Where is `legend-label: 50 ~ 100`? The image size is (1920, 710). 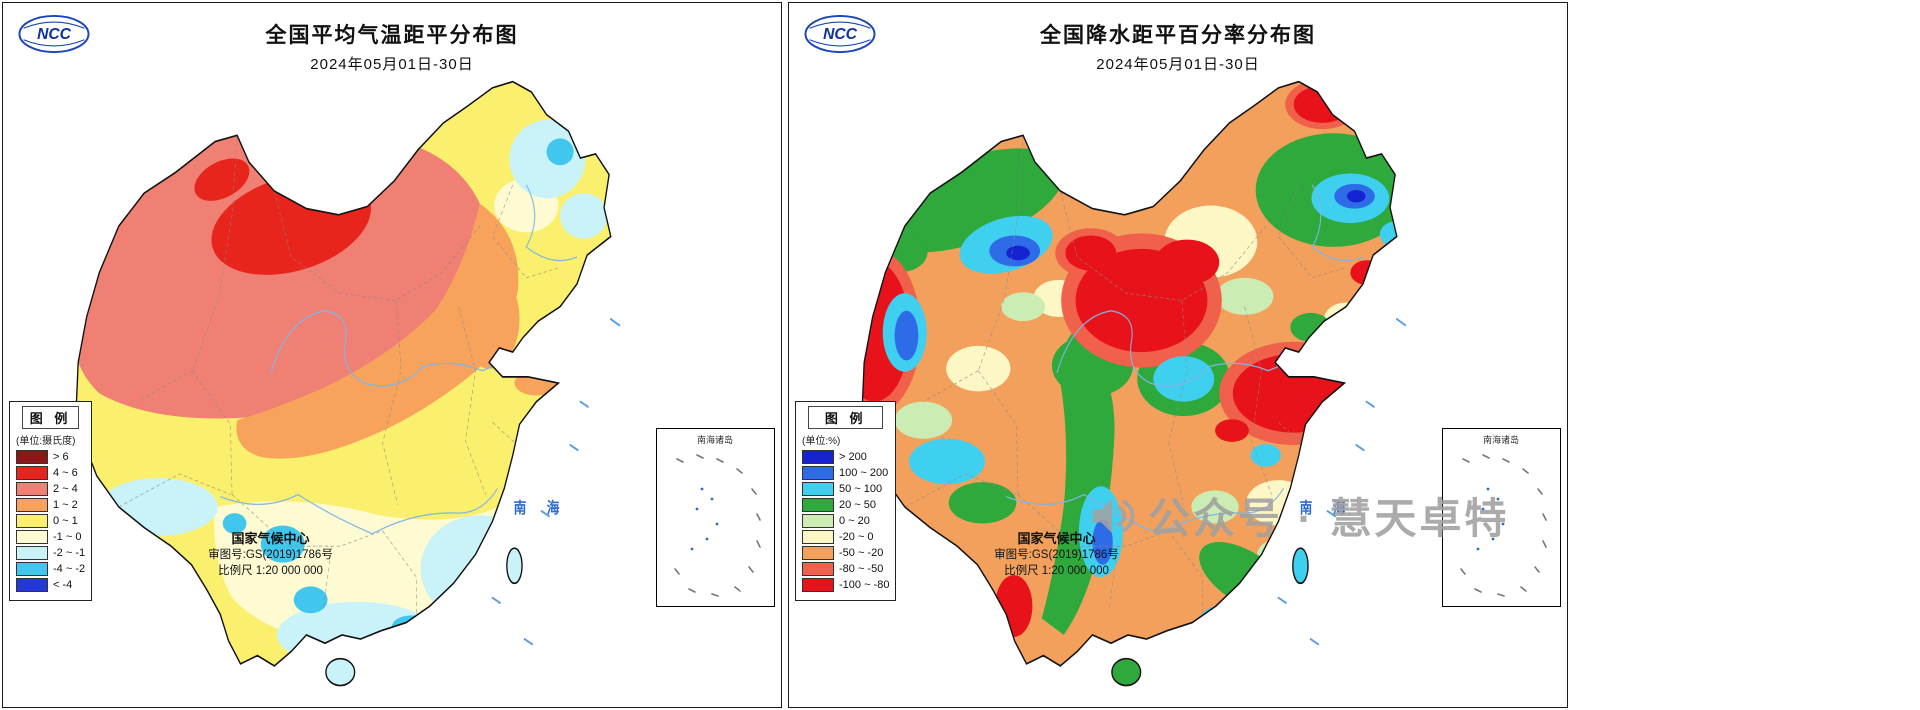
legend-label: 50 ~ 100 is located at coordinates (861, 489).